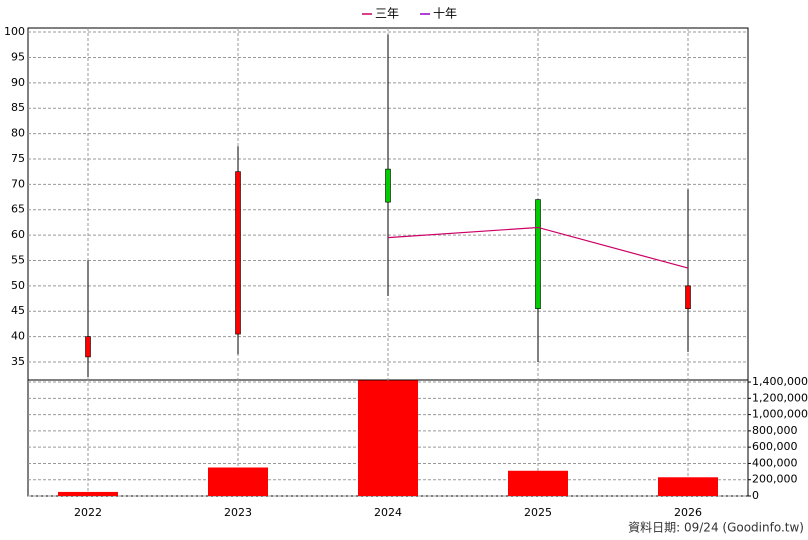 The height and width of the screenshot is (540, 808). Describe the element at coordinates (688, 512) in the screenshot. I see `x-tick-label: 2026` at that location.